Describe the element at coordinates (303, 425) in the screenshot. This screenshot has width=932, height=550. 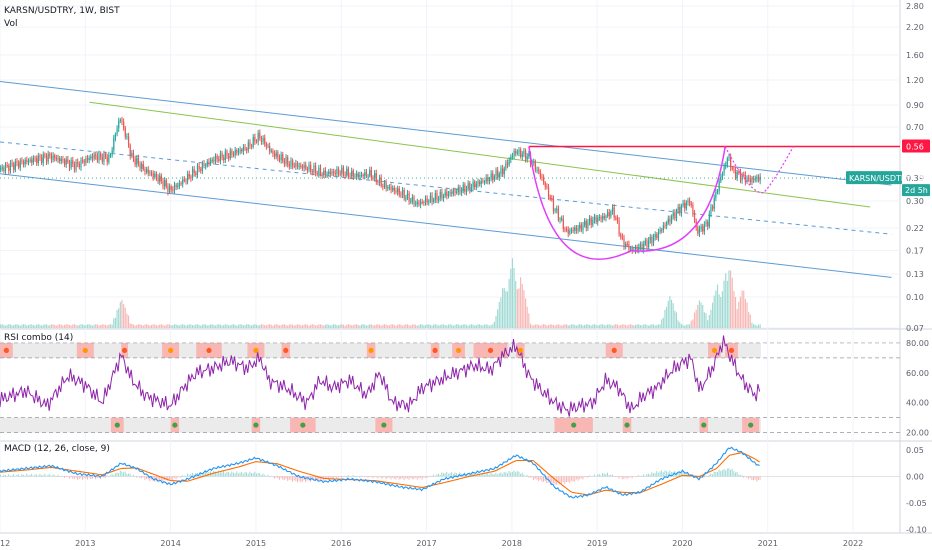
I see `rsi-oversold-dot` at that location.